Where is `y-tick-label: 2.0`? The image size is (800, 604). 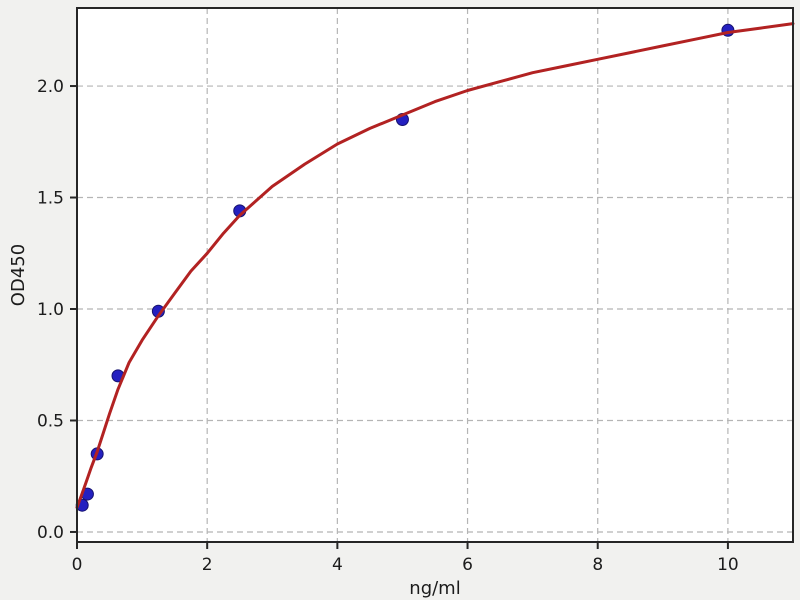 y-tick-label: 2.0 is located at coordinates (50, 87).